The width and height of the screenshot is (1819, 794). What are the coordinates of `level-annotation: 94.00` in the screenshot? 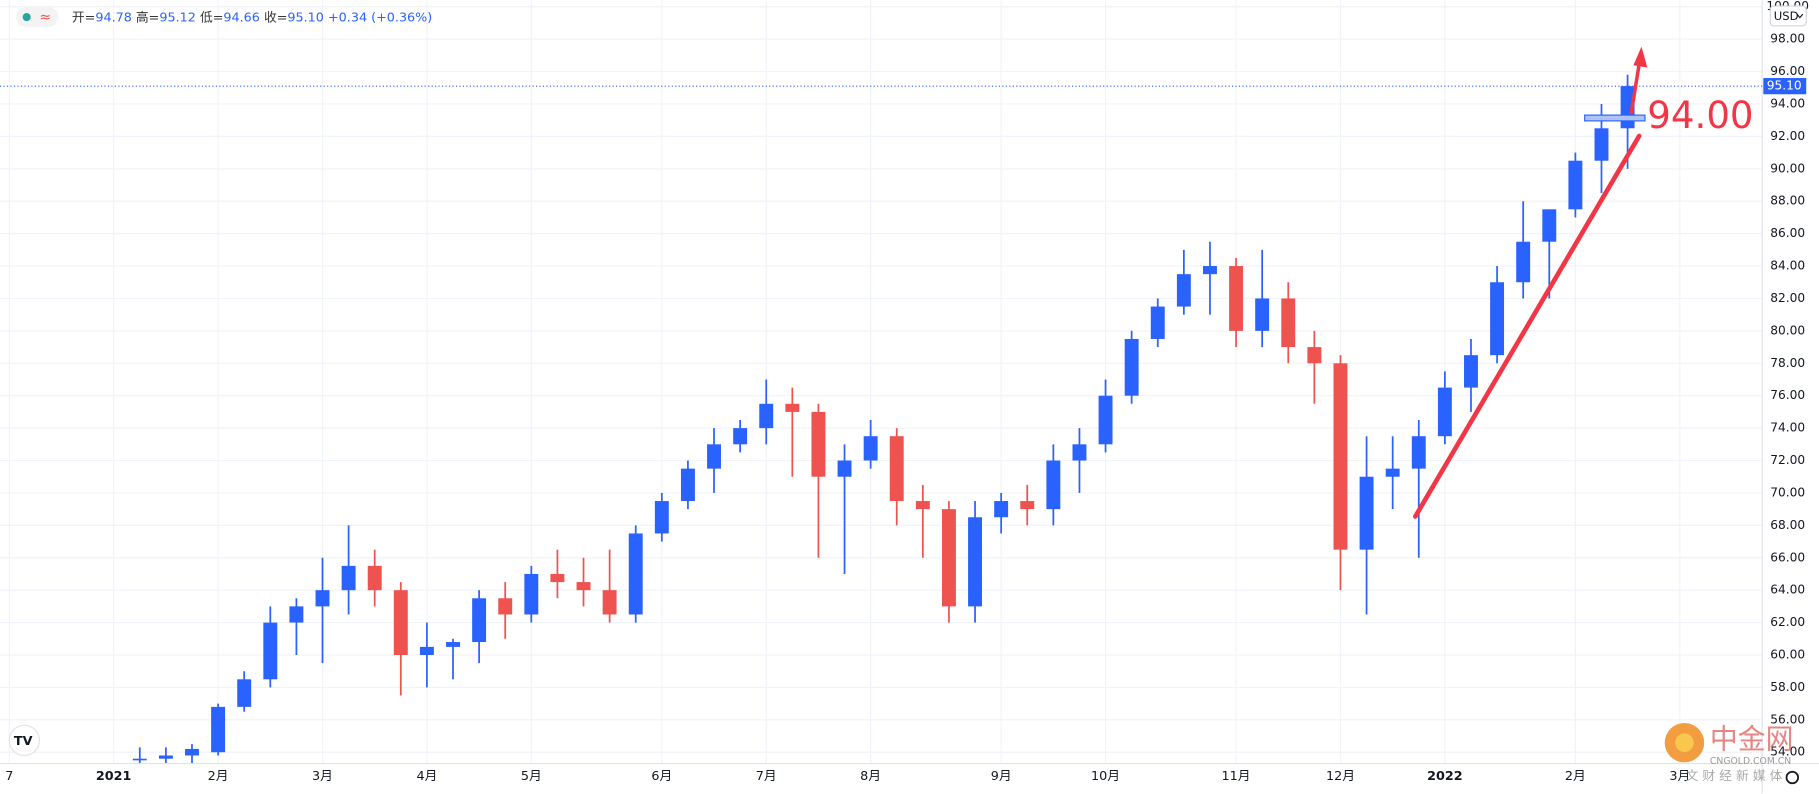 It's located at (1700, 115).